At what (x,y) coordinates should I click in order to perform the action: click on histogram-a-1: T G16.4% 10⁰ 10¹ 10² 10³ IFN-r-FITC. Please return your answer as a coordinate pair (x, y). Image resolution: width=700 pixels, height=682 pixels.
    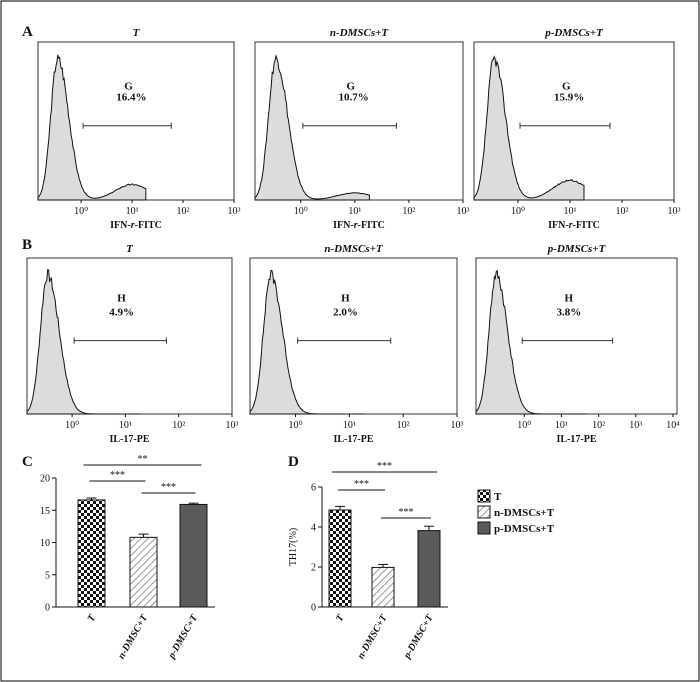
    Looking at the image, I should click on (139, 129).